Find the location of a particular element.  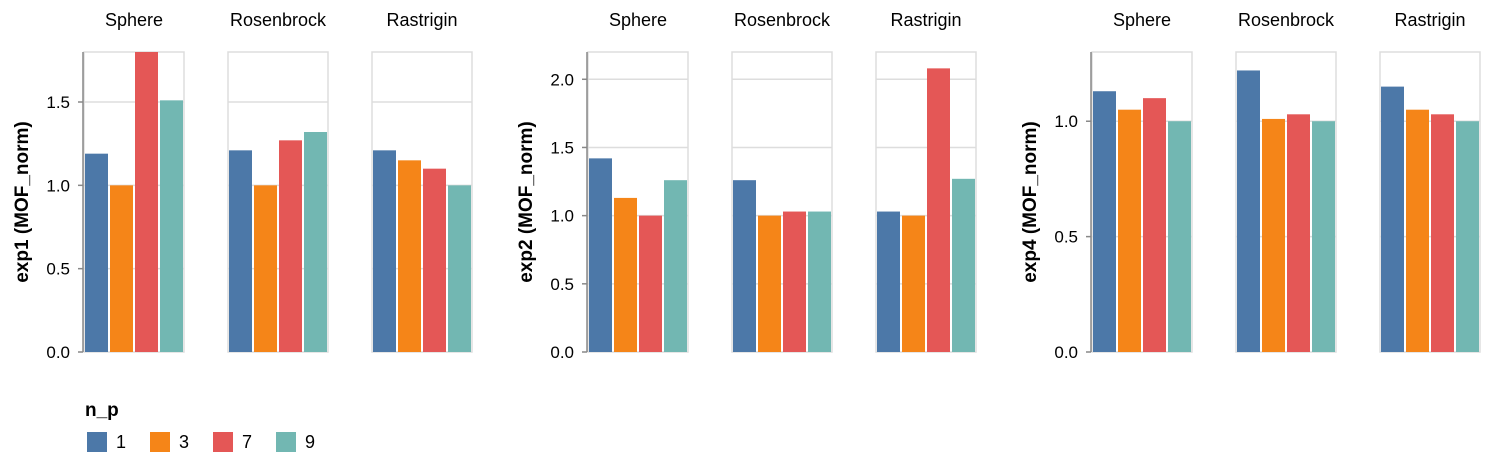

y-axis-title: exp1 (MOF_norm) is located at coordinates (22, 202).